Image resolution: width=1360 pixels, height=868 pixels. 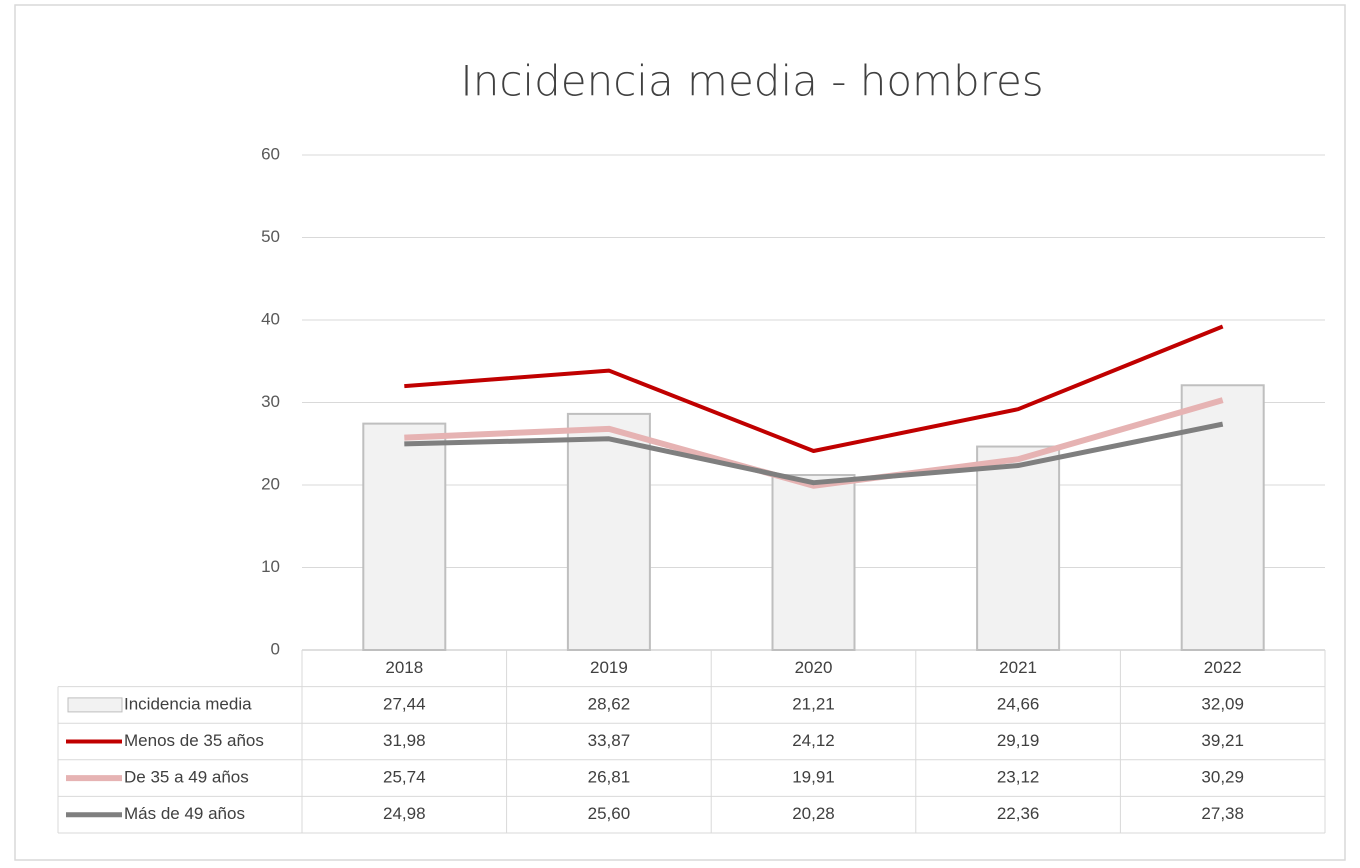 I want to click on y-tick-label: 60, so click(x=270, y=153).